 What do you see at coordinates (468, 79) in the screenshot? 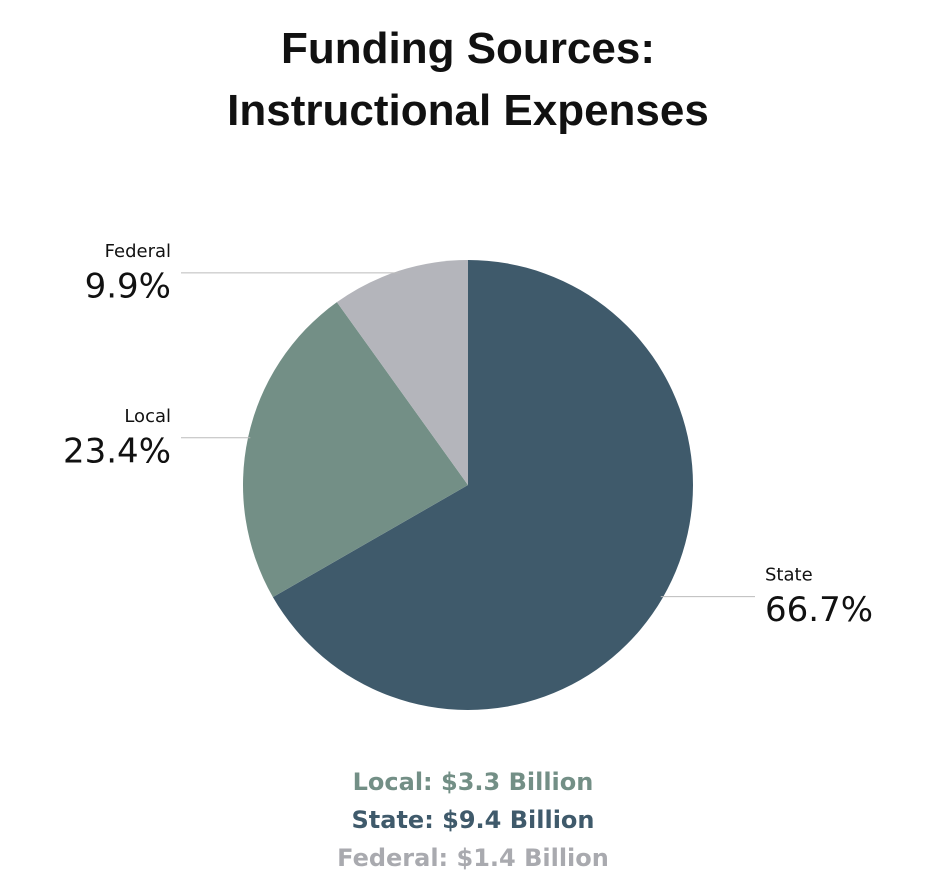
I see `chart-title: Funding Sources: Instructional Expenses` at bounding box center [468, 79].